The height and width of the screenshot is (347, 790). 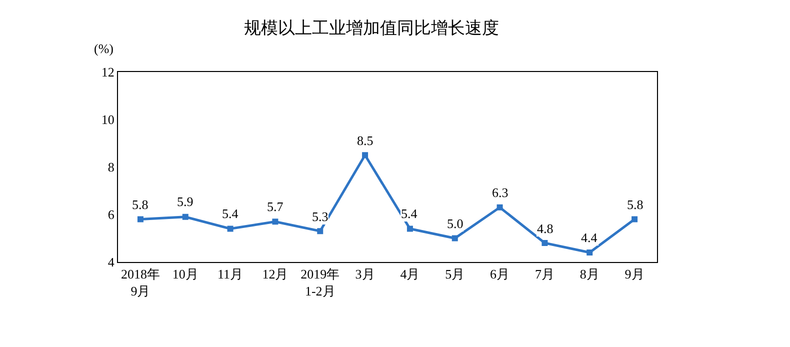 I want to click on data-label: 4.4, so click(x=589, y=237).